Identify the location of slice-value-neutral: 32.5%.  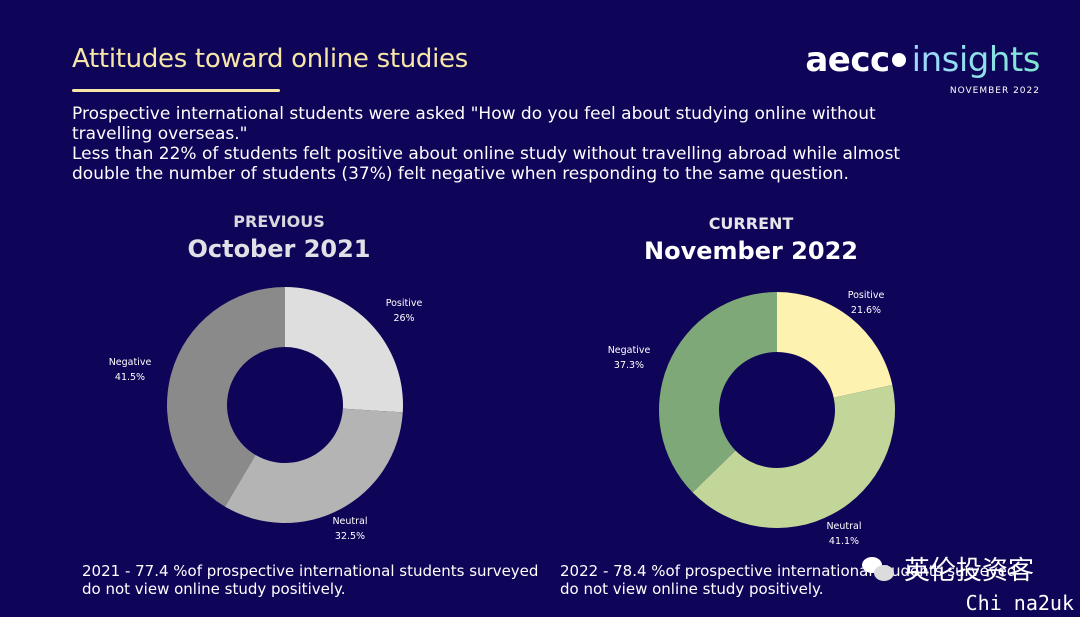
(350, 536).